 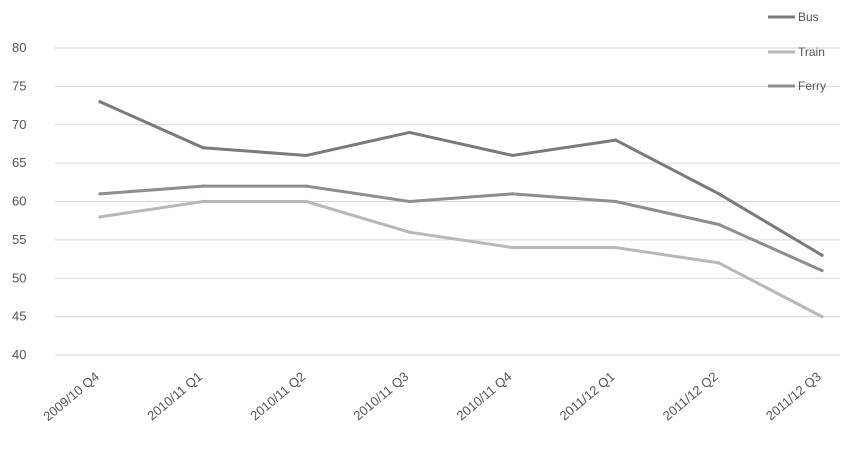 I want to click on y-tick-label: 50, so click(x=19, y=277).